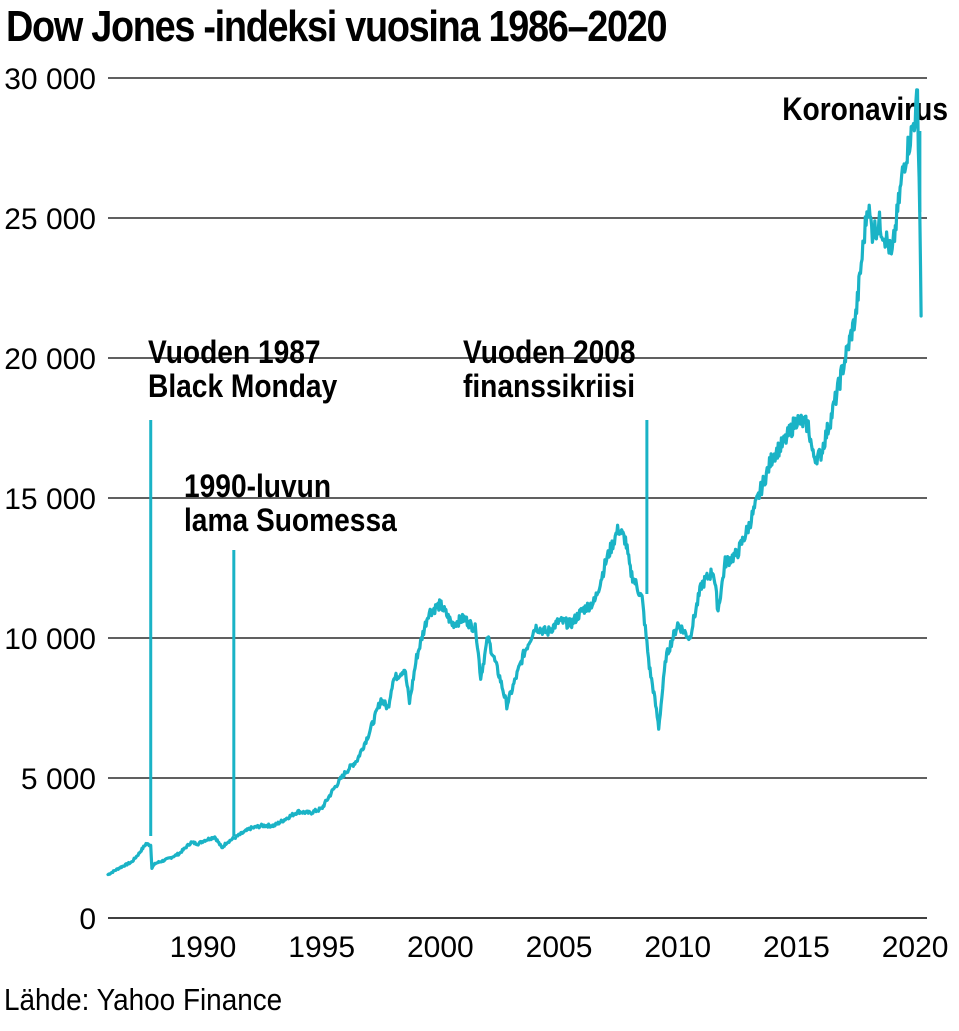 The width and height of the screenshot is (959, 1031). What do you see at coordinates (549, 386) in the screenshot?
I see `annotation-label: finanssikriisi` at bounding box center [549, 386].